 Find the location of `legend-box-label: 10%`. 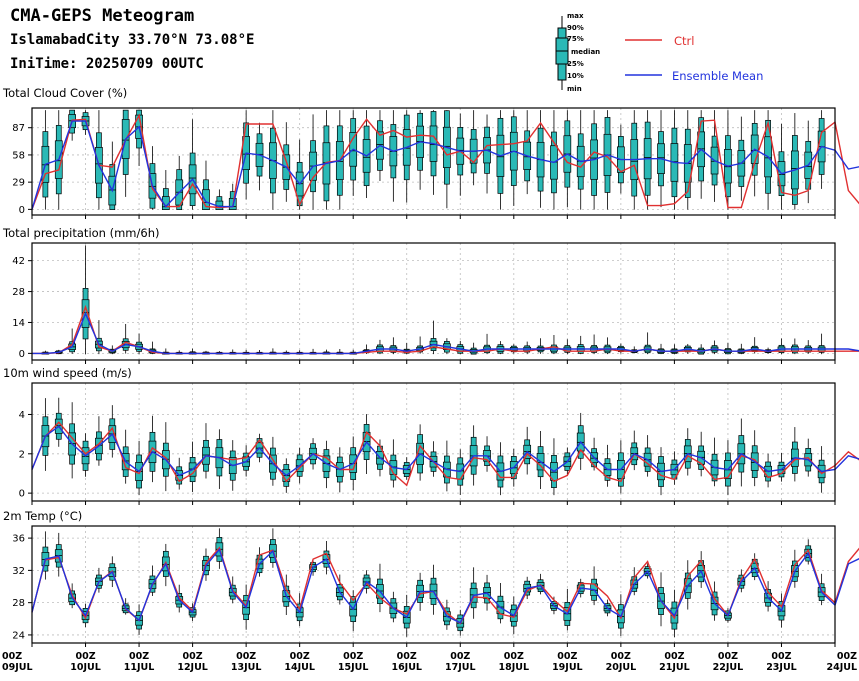

legend-box-label: 10% is located at coordinates (575, 76).